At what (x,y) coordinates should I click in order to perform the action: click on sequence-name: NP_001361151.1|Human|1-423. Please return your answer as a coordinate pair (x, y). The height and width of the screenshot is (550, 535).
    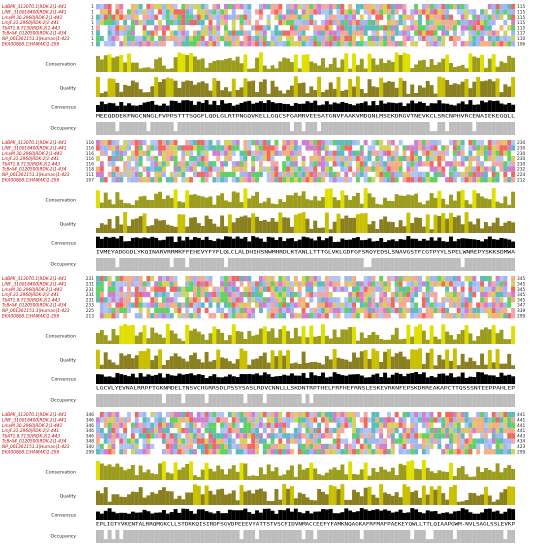
    Looking at the image, I should click on (36, 39).